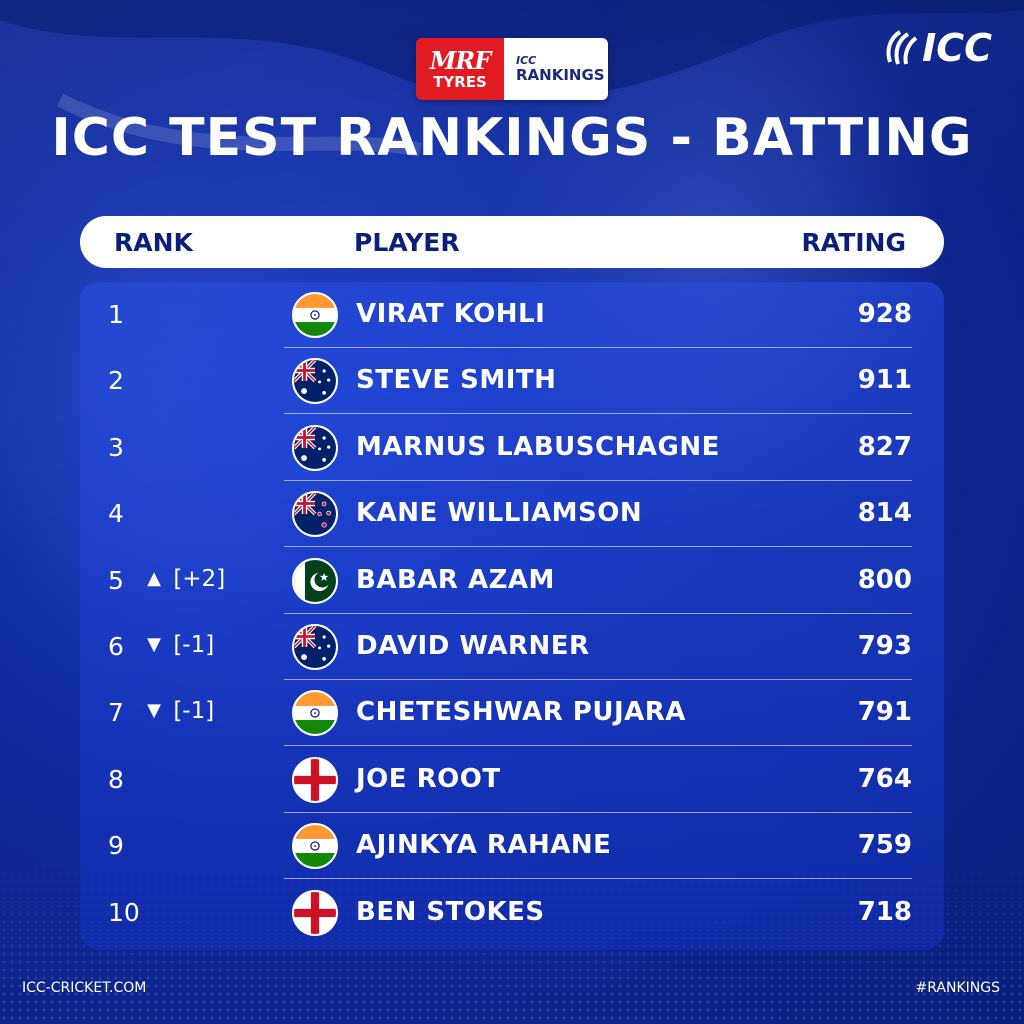  Describe the element at coordinates (473, 646) in the screenshot. I see `player-name: DAVID WARNER` at that location.